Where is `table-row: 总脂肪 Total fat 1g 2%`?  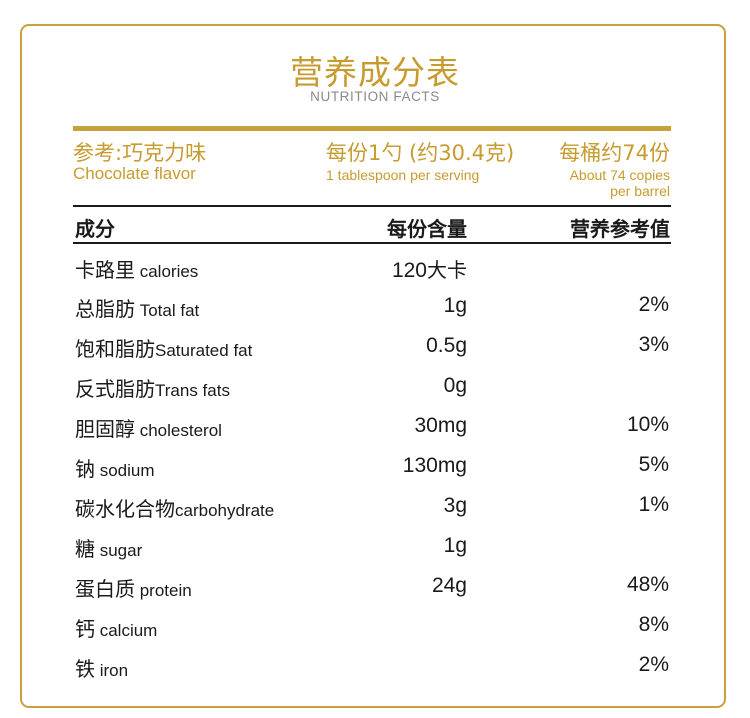
table-row: 总脂肪 Total fat 1g 2% is located at coordinates (375, 313).